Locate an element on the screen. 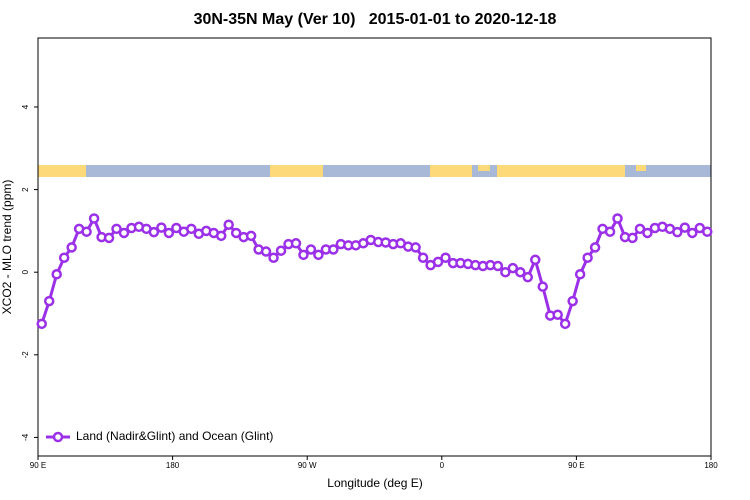 The height and width of the screenshot is (500, 750). y-tick-label: -2 is located at coordinates (25, 355).